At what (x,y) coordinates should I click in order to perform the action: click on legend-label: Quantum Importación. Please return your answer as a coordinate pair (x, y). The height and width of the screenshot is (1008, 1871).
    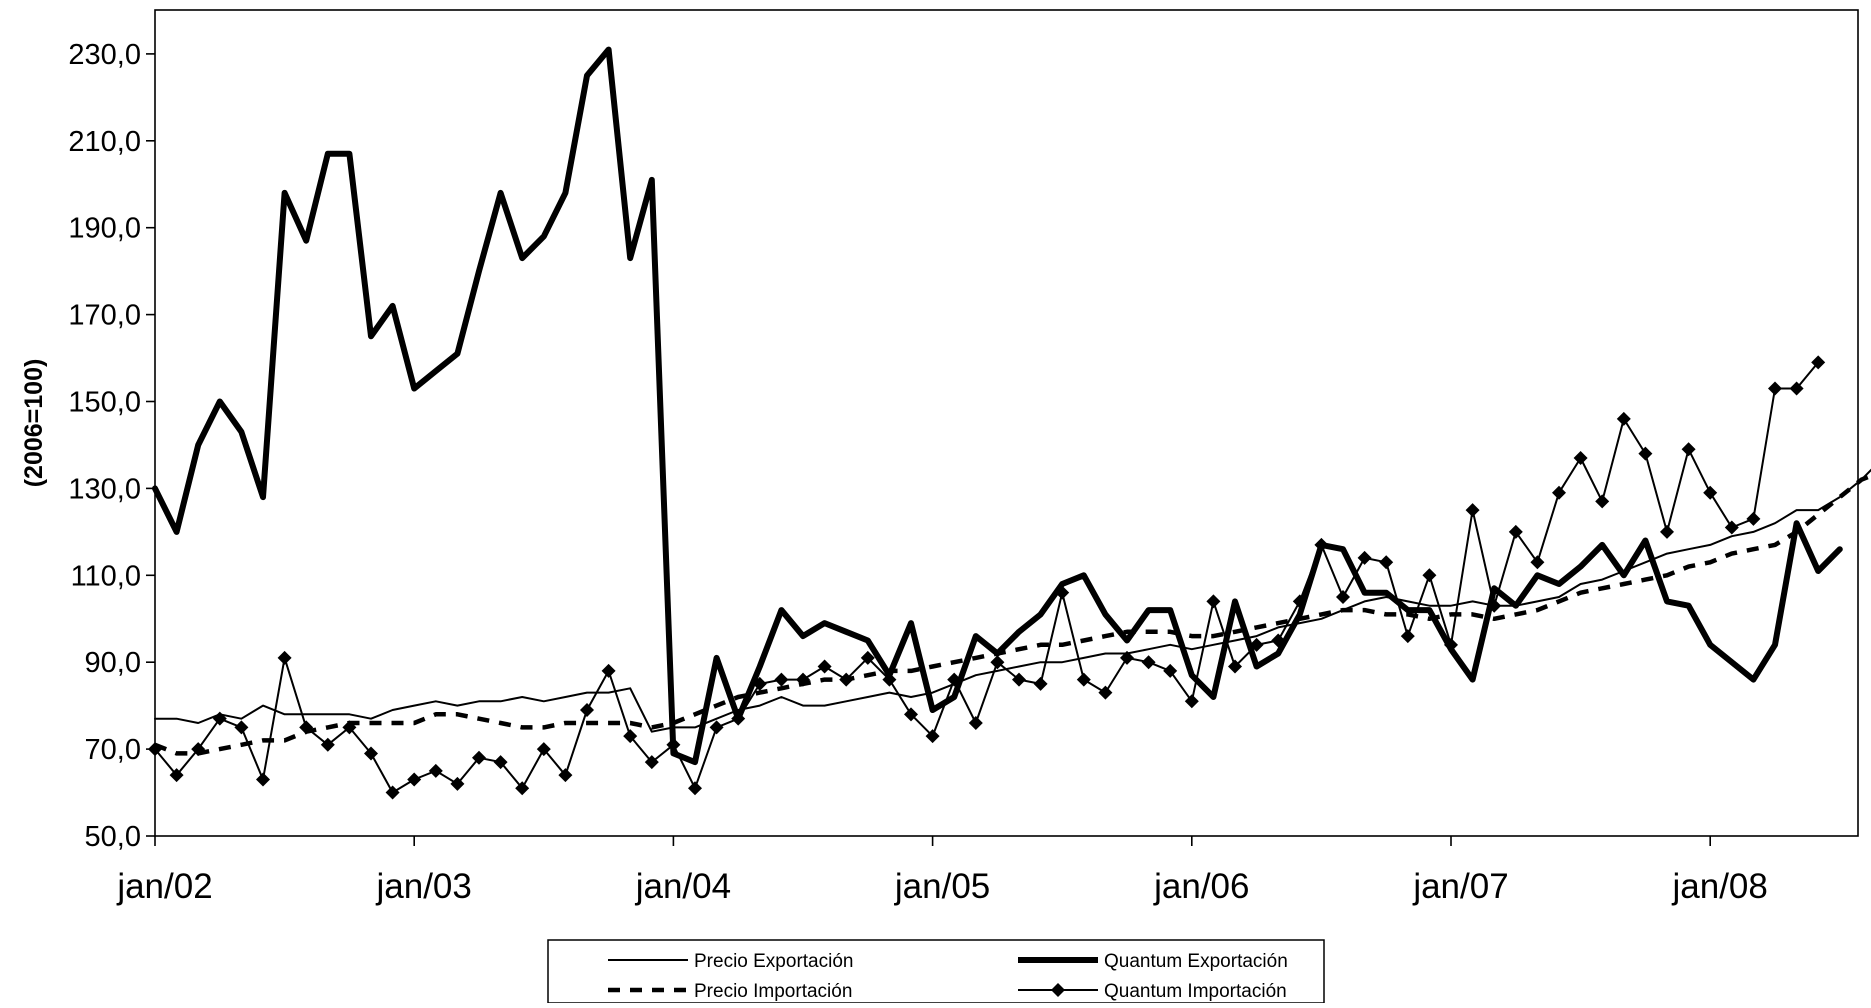
    Looking at the image, I should click on (1195, 991).